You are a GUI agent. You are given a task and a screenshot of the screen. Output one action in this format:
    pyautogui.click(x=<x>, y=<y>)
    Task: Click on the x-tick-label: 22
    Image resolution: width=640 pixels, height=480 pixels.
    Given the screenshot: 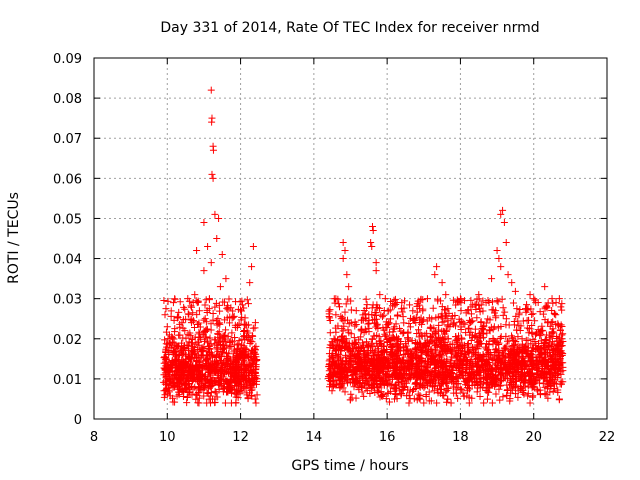 What is the action you would take?
    pyautogui.click(x=607, y=437)
    